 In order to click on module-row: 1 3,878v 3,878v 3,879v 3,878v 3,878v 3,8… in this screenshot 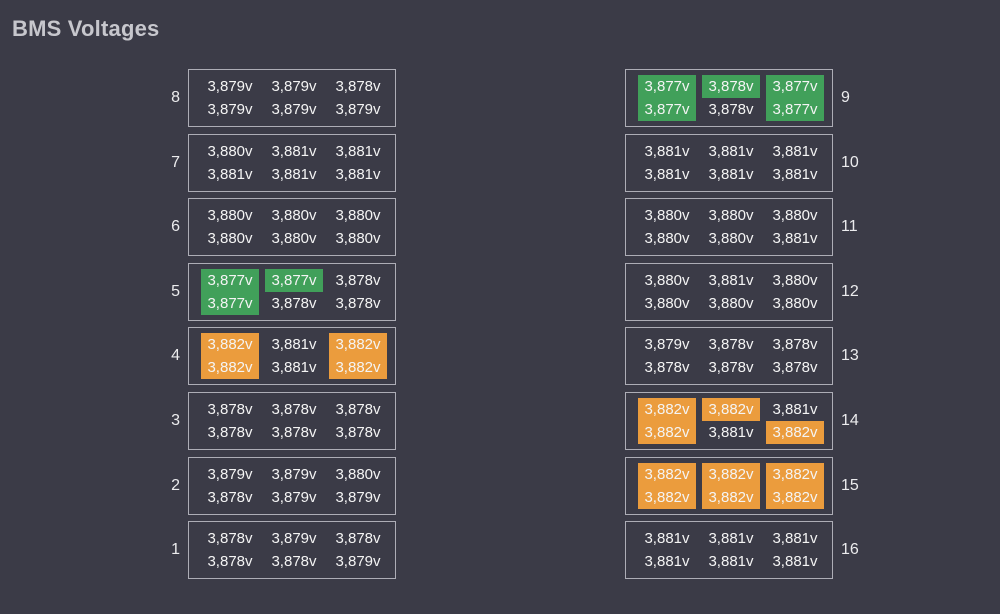, I will do `click(273, 550)`.